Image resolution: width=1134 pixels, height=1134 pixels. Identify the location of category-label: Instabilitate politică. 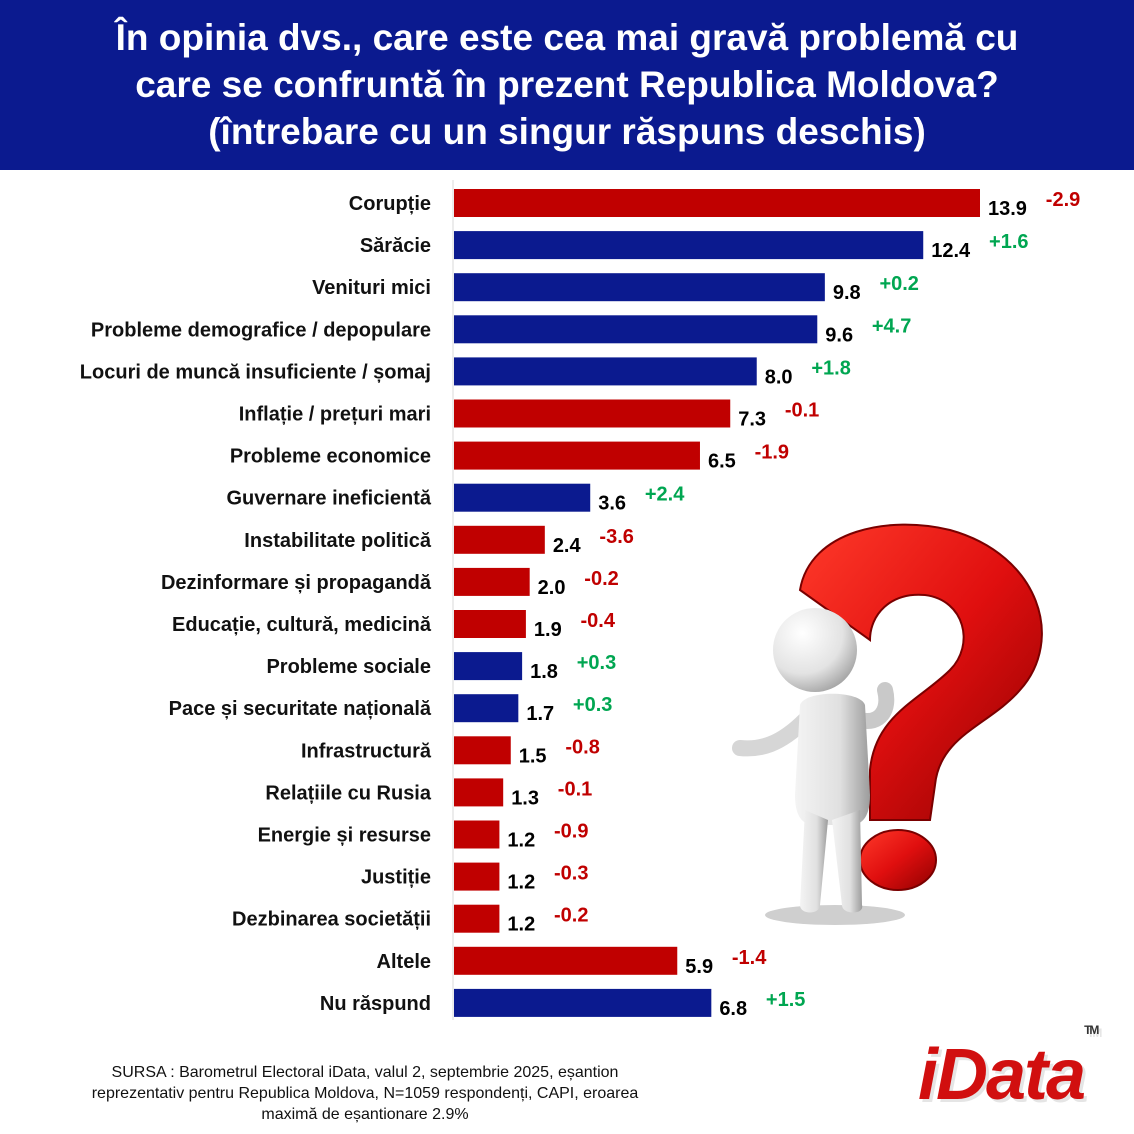
(338, 541).